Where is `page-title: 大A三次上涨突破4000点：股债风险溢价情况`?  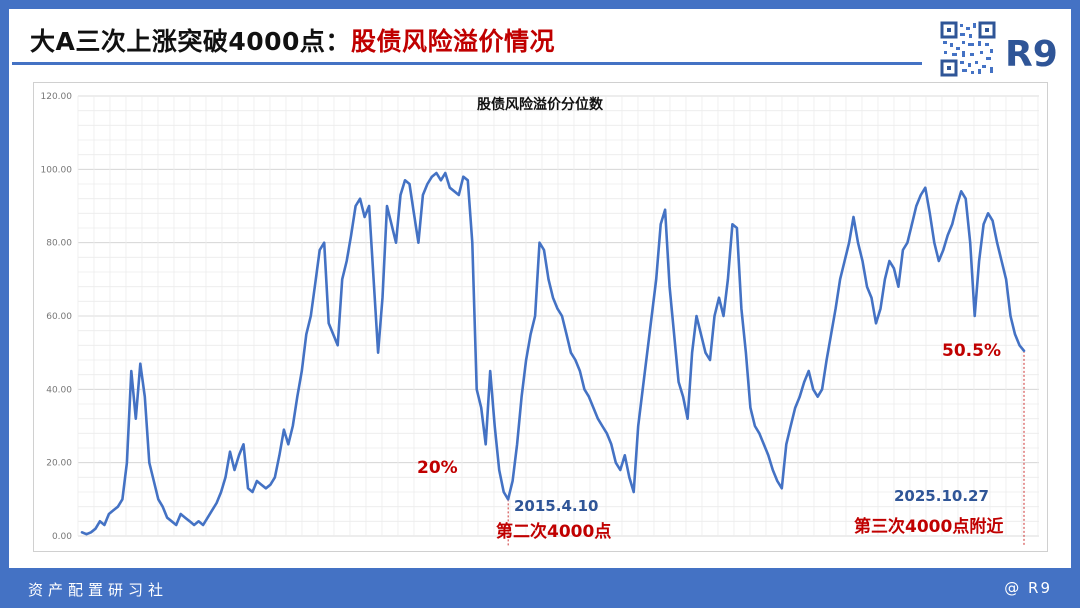
page-title: 大A三次上涨突破4000点：股债风险溢价情况 is located at coordinates (292, 40).